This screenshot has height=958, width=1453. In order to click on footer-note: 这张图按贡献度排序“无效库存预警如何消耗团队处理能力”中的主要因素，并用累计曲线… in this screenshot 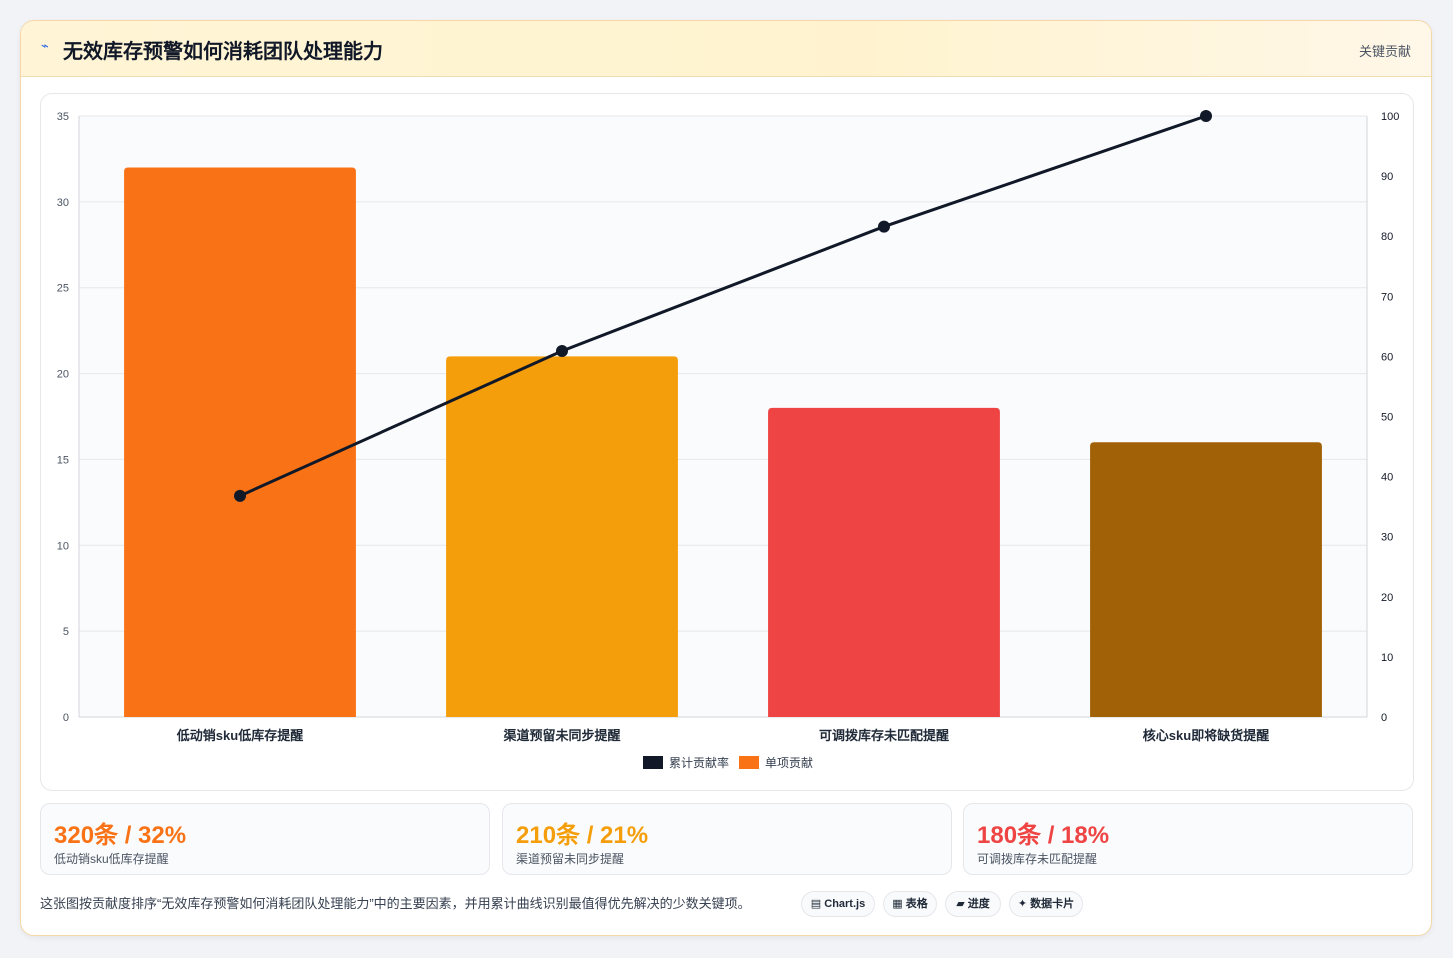, I will do `click(395, 903)`.